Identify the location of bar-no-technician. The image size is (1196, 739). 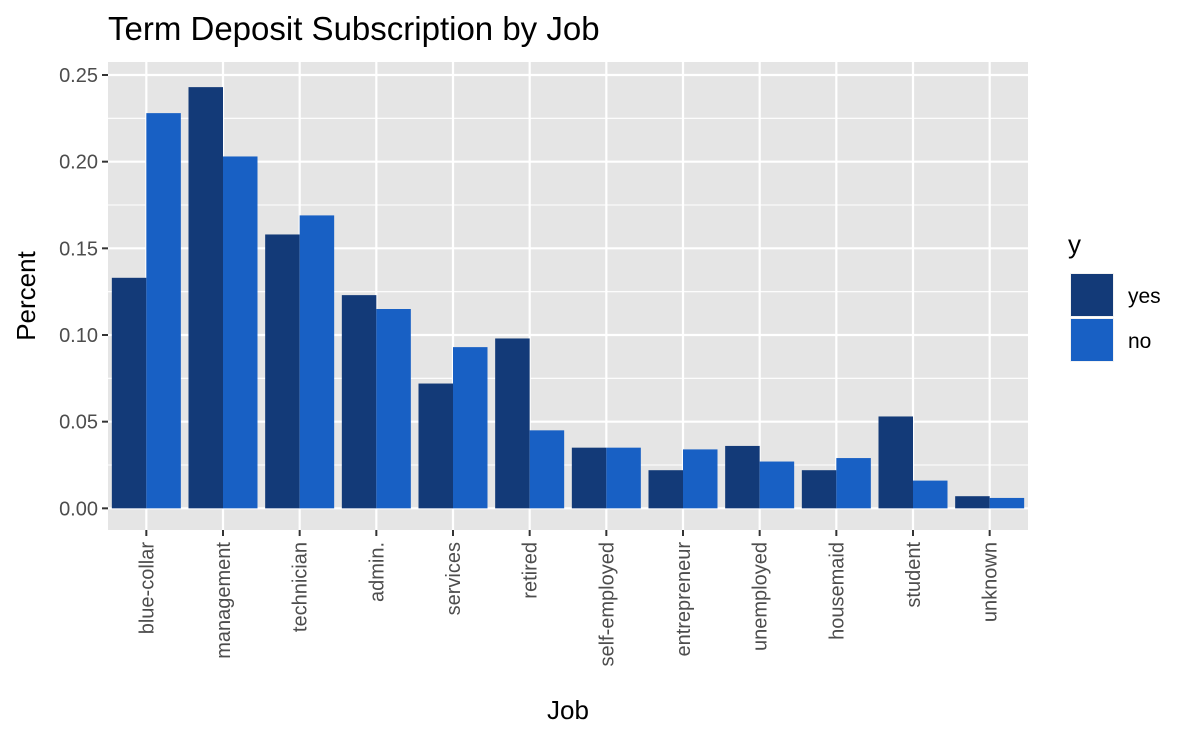
(317, 362).